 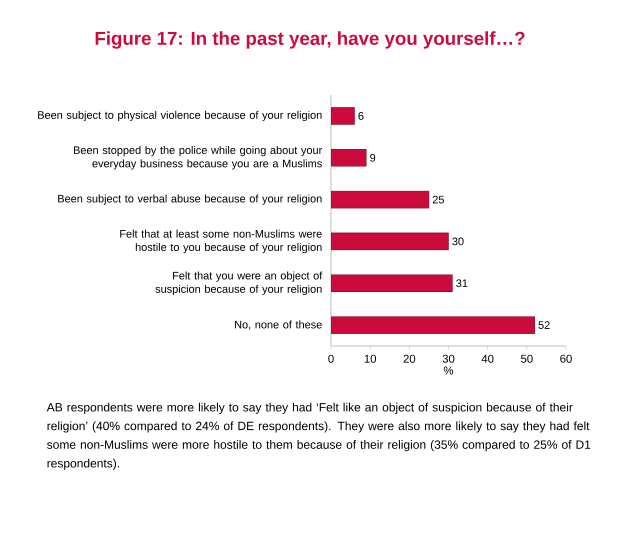 What do you see at coordinates (190, 199) in the screenshot?
I see `y-tick-label: Been subject to verbal abuse because of your religion` at bounding box center [190, 199].